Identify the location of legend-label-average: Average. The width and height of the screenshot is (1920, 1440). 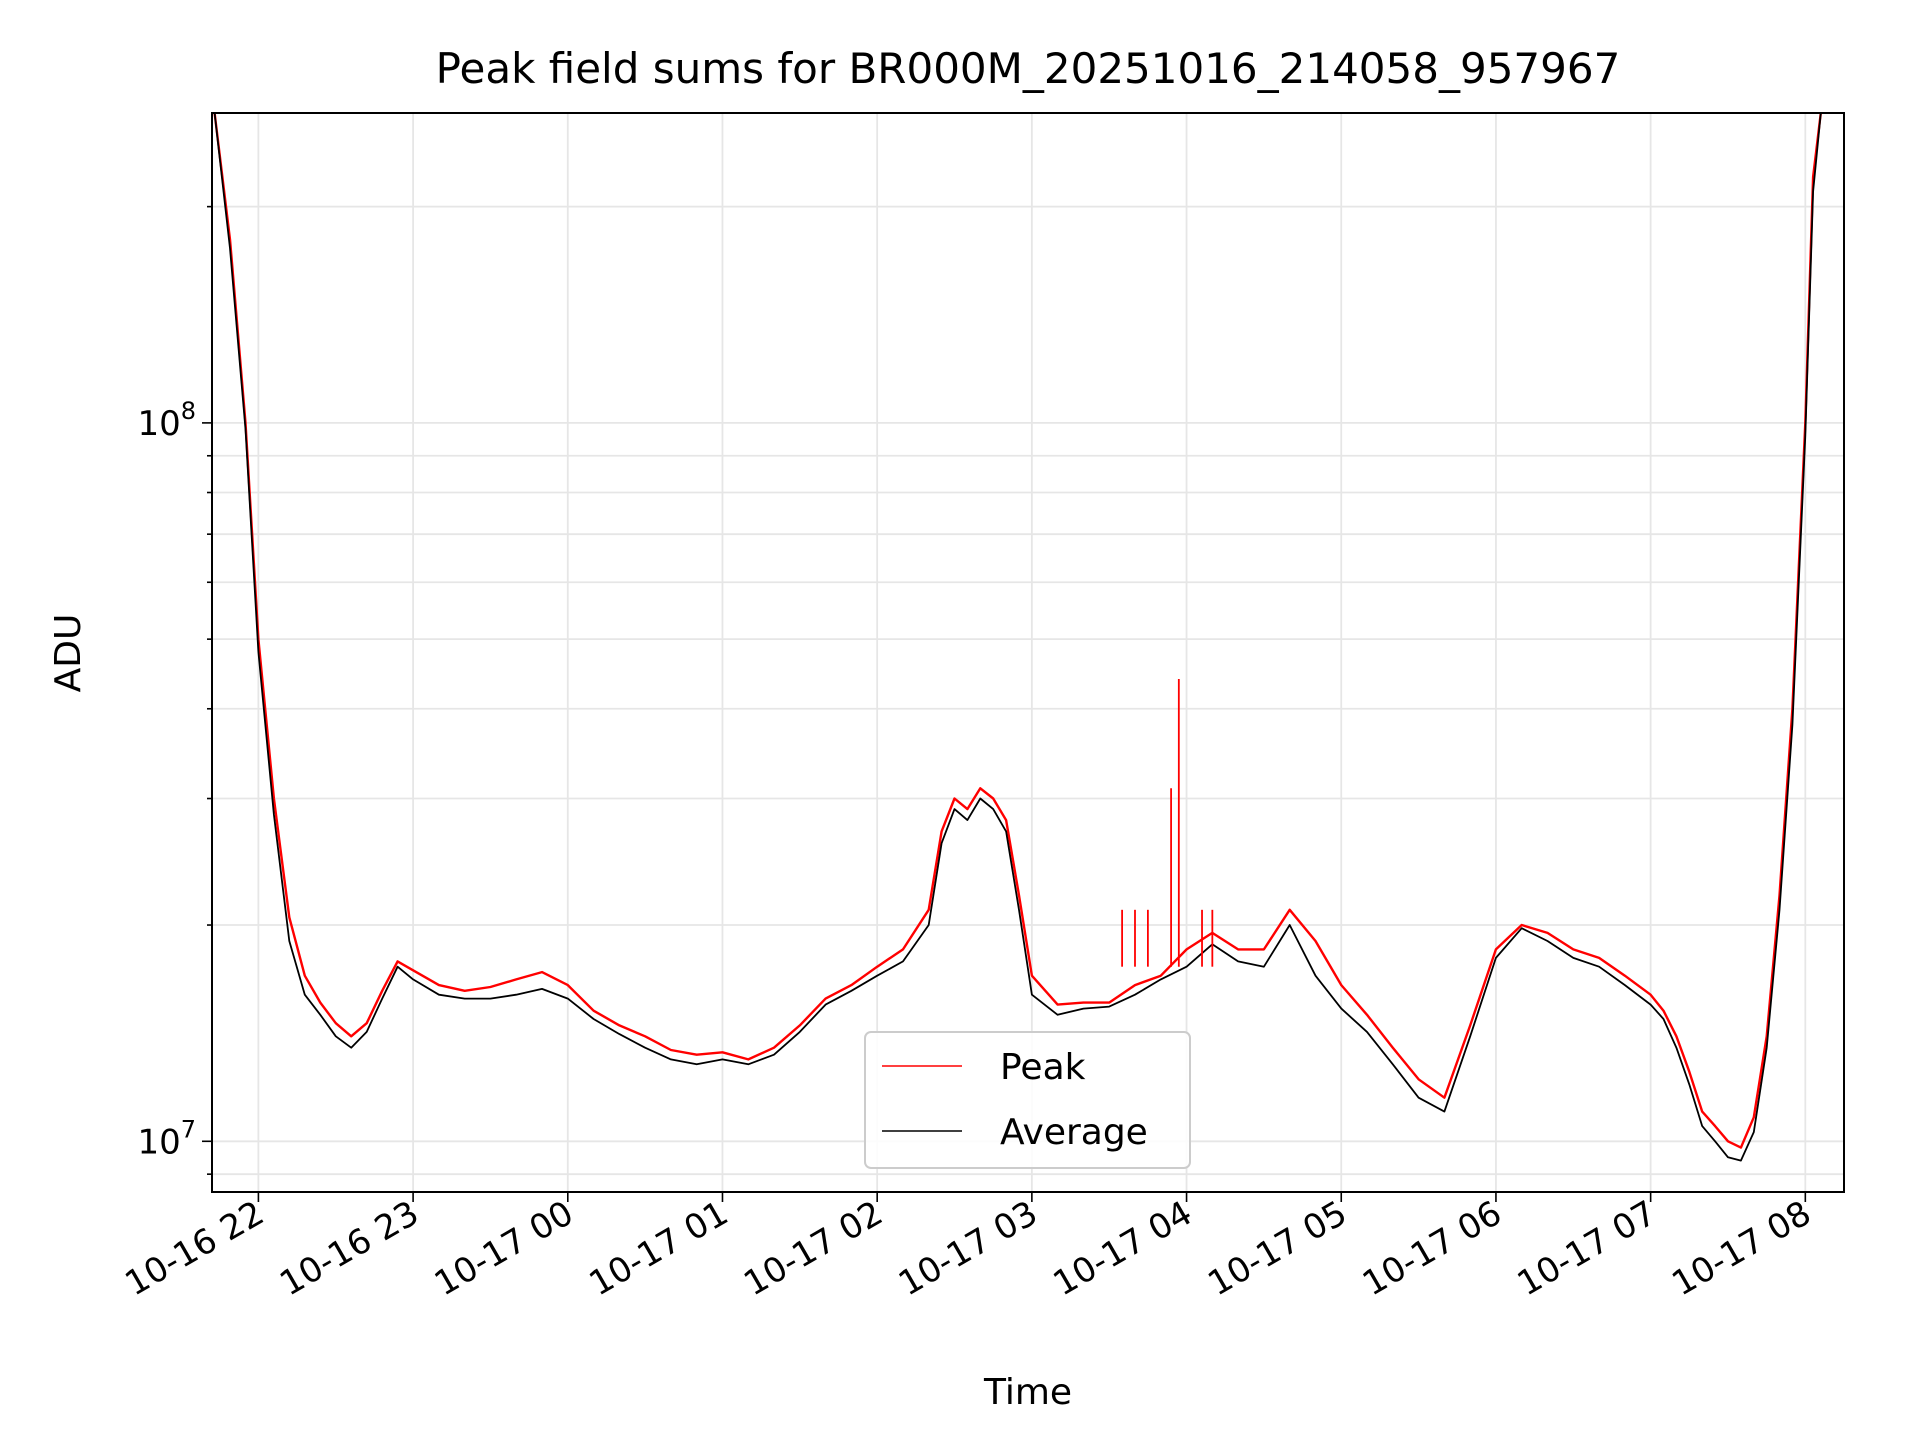
(1074, 1132).